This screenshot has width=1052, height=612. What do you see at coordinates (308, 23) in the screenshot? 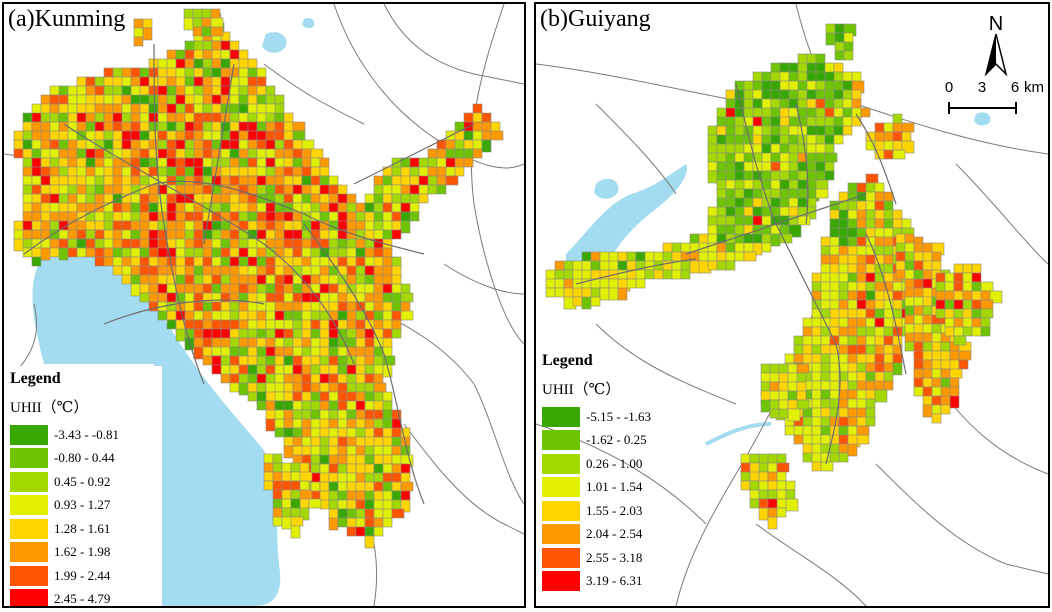
I see `lake-small` at bounding box center [308, 23].